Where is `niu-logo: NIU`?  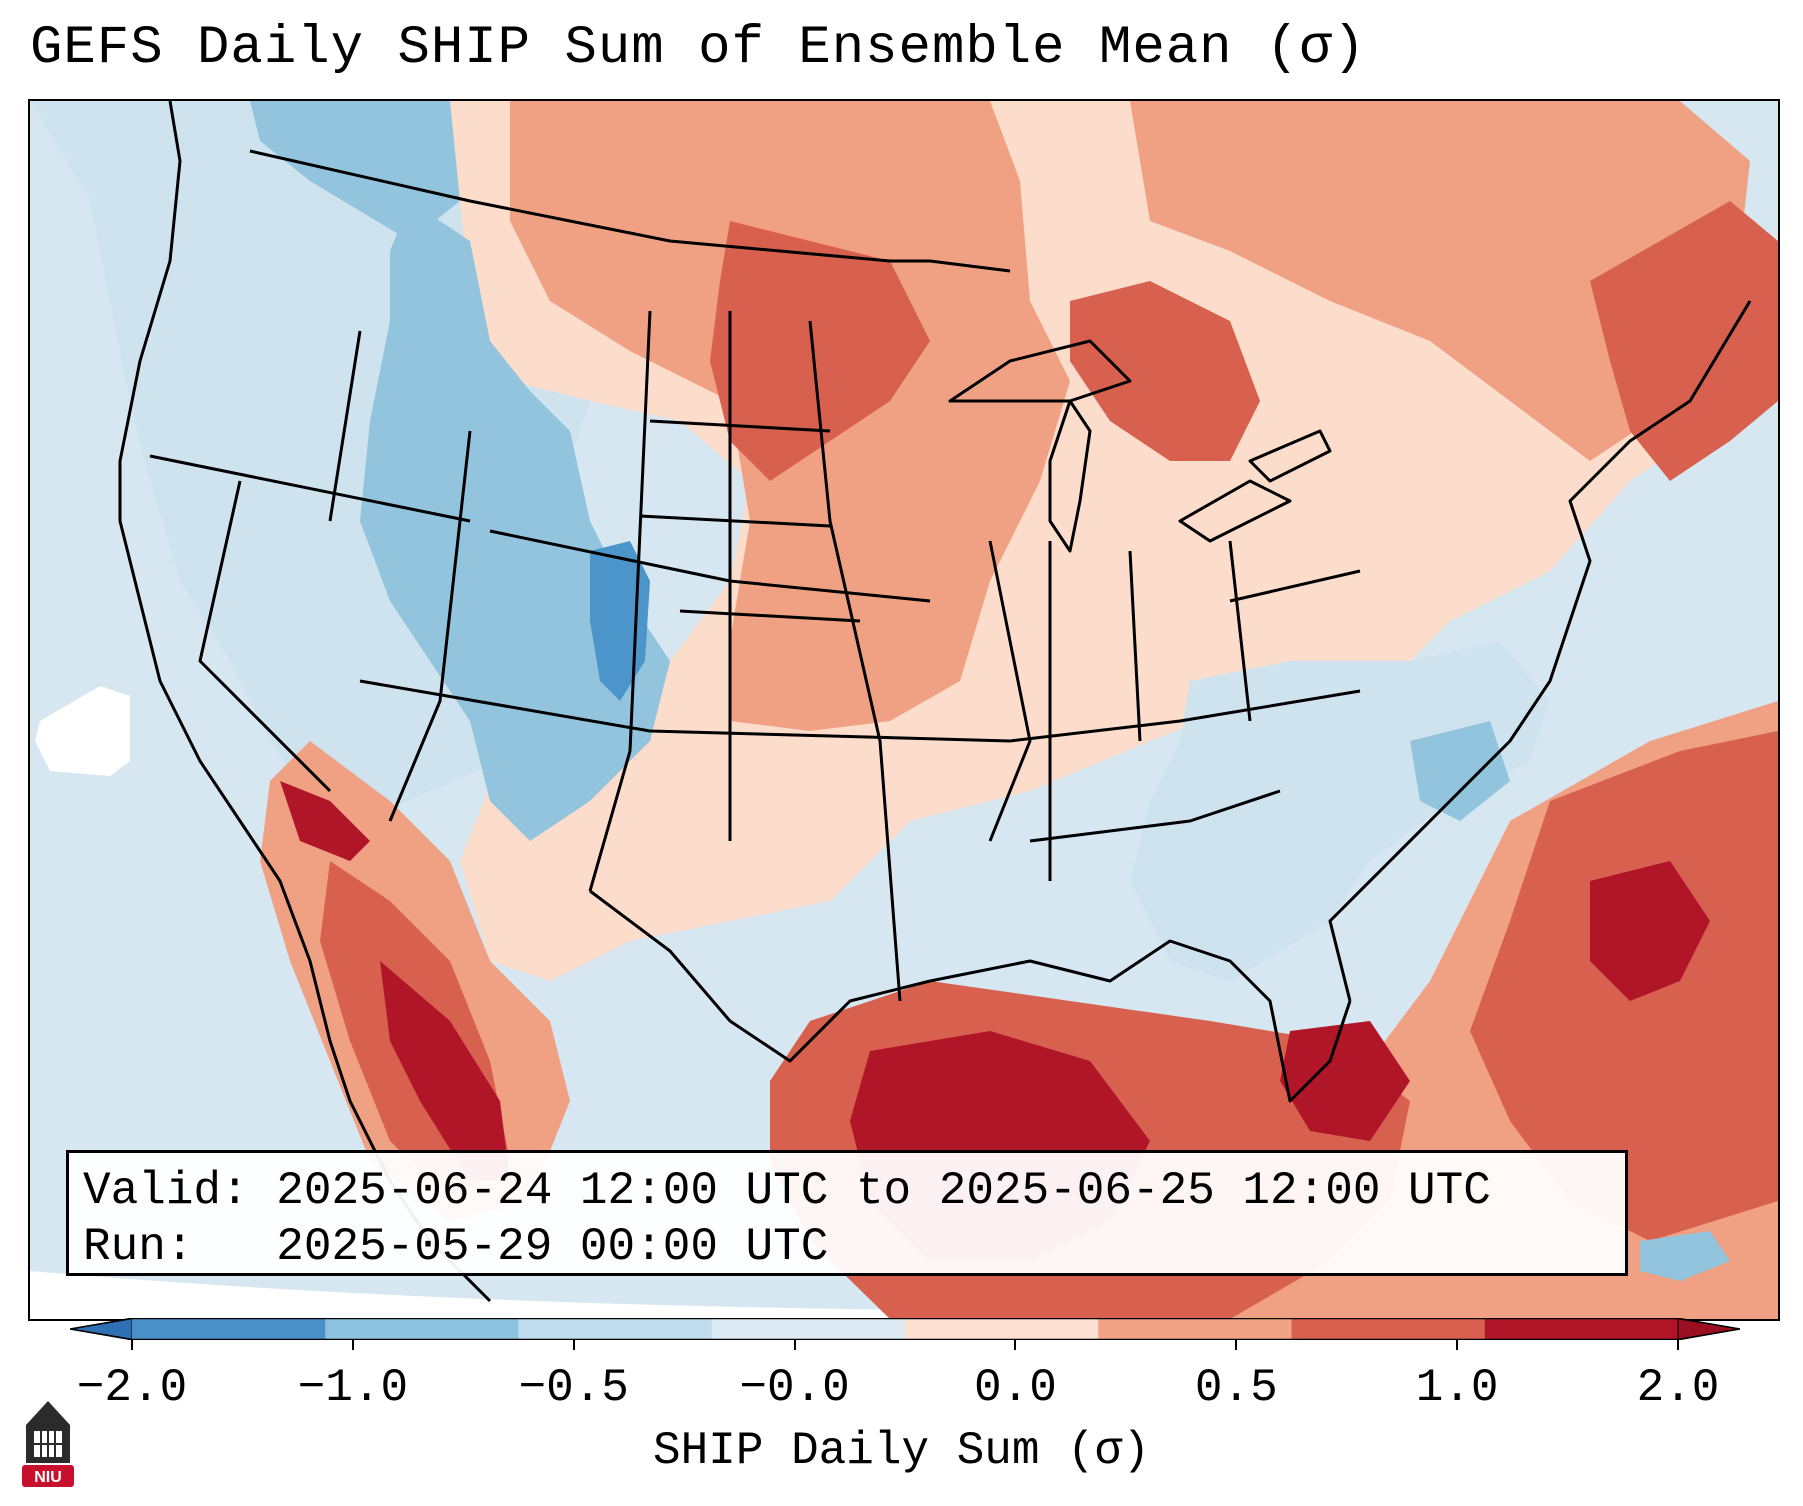
niu-logo: NIU is located at coordinates (48, 1444).